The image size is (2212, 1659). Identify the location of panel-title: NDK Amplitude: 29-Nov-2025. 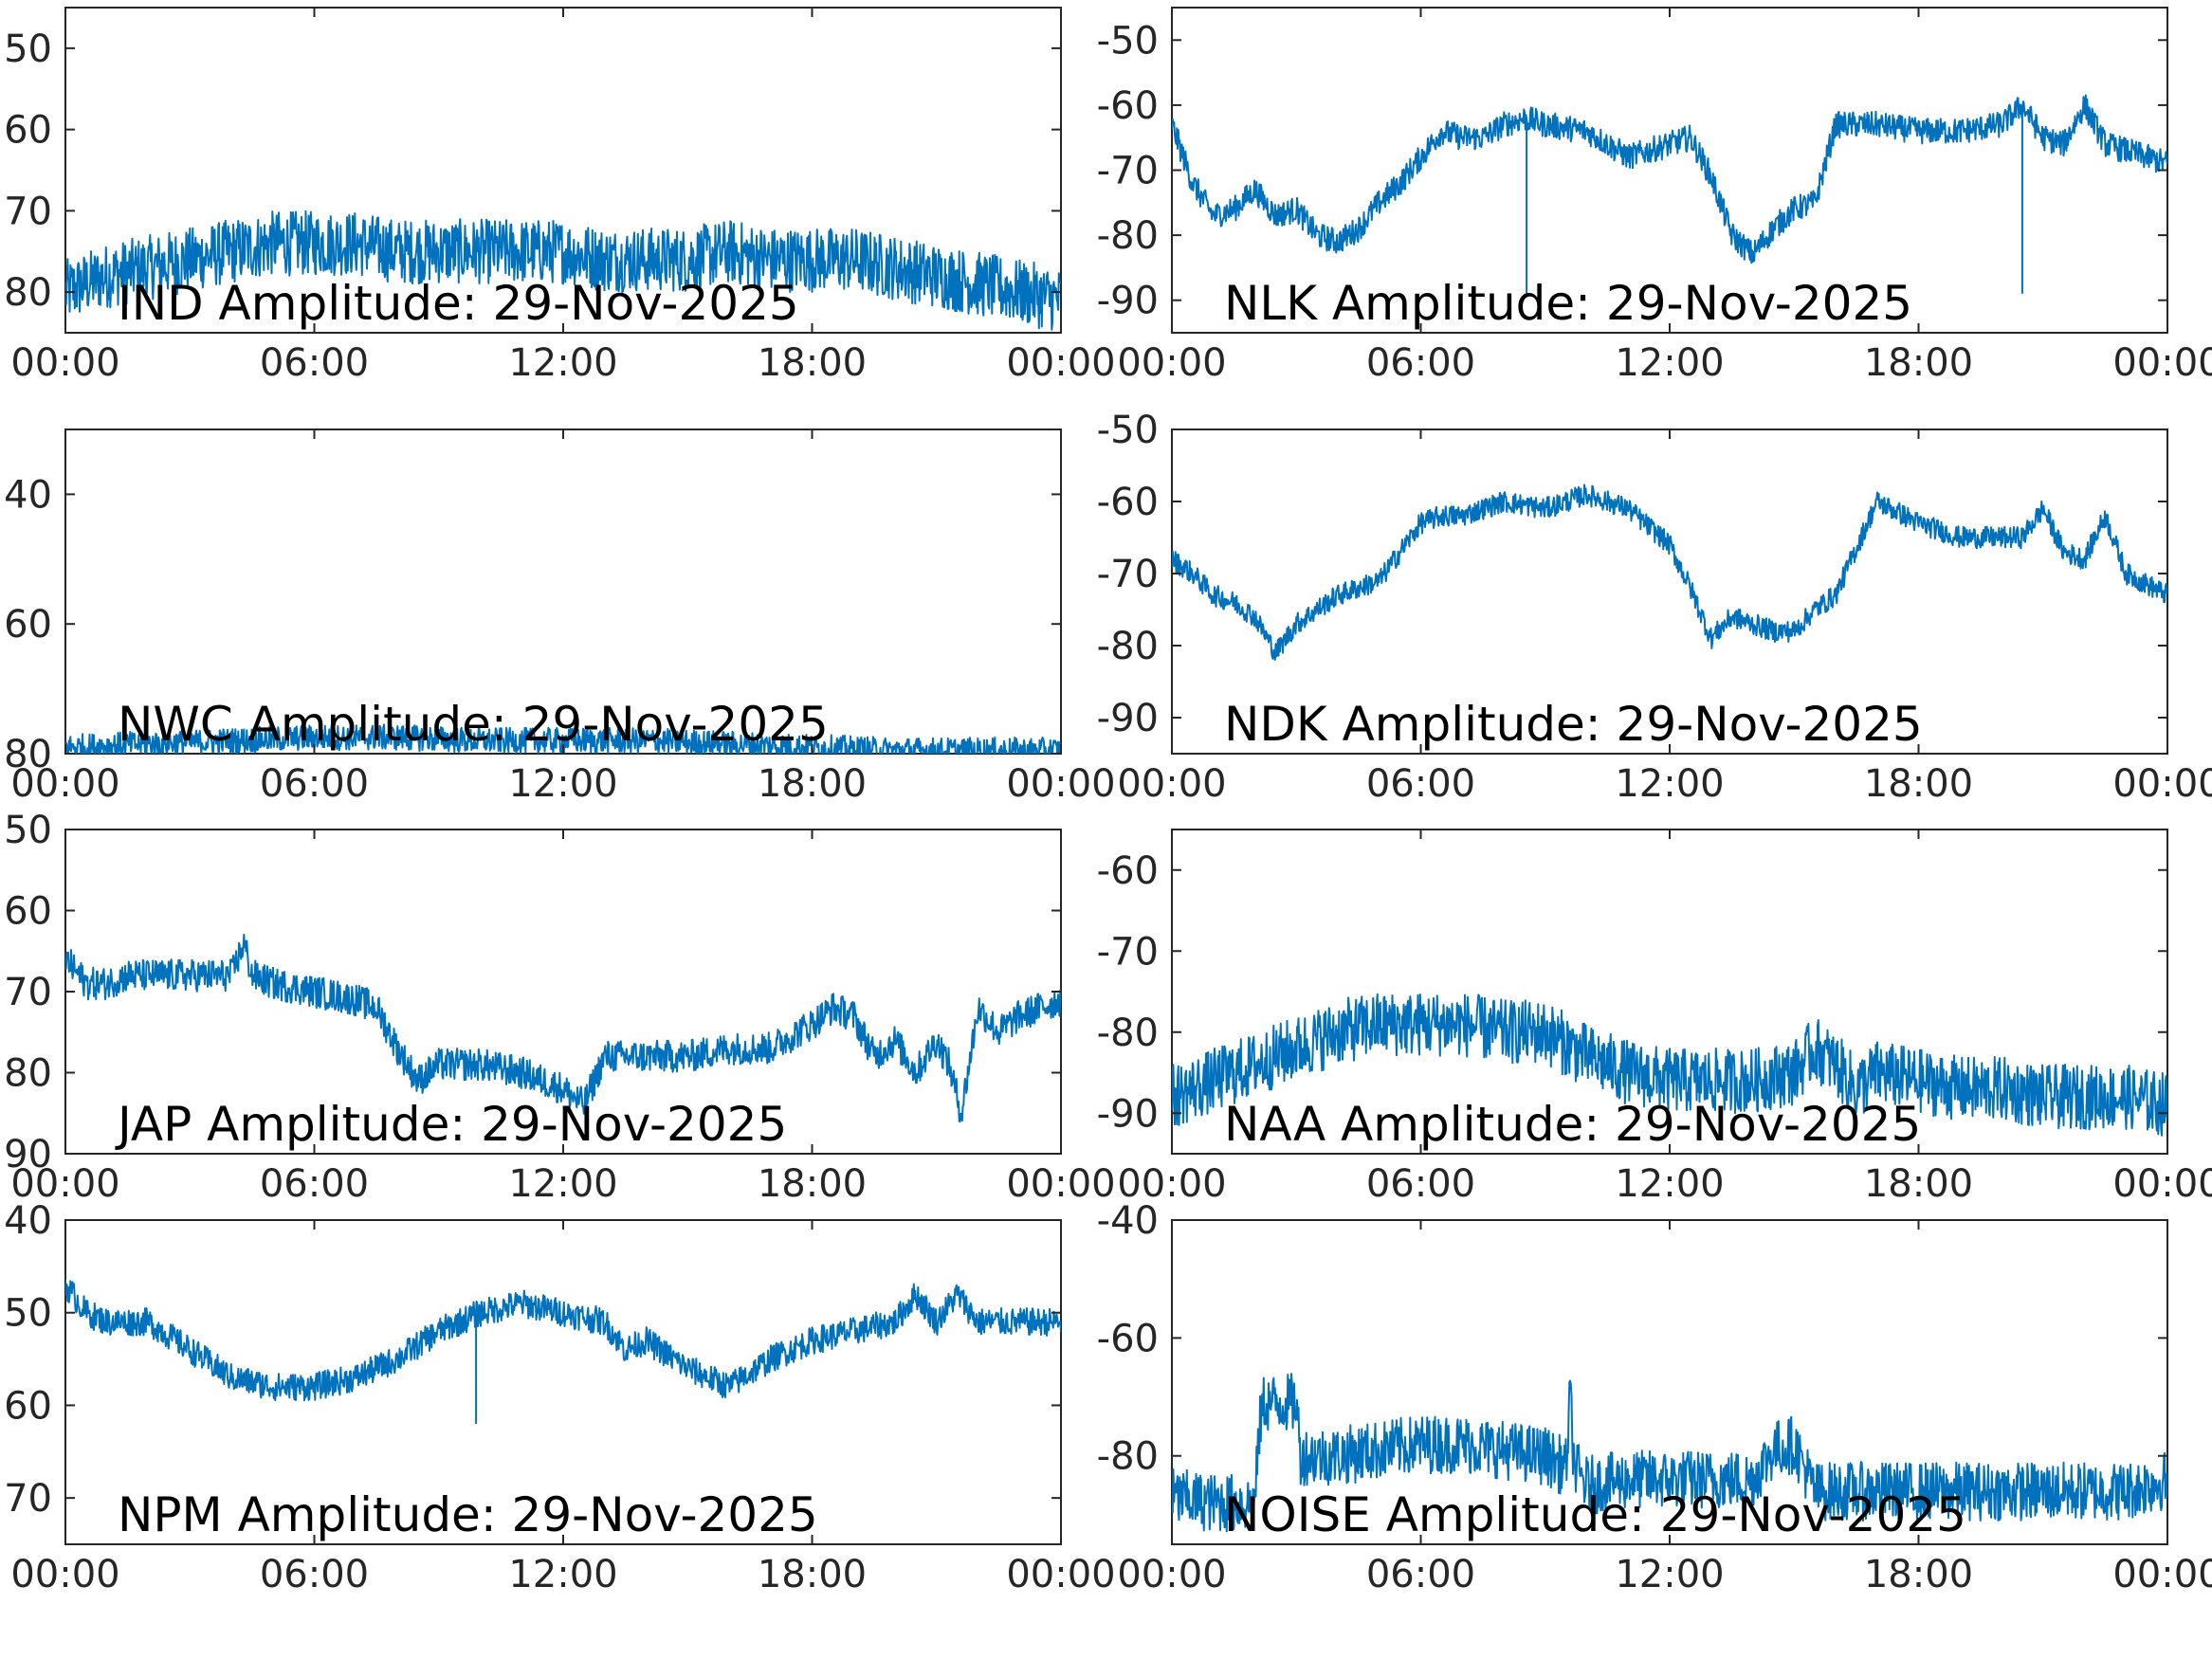
(1573, 724).